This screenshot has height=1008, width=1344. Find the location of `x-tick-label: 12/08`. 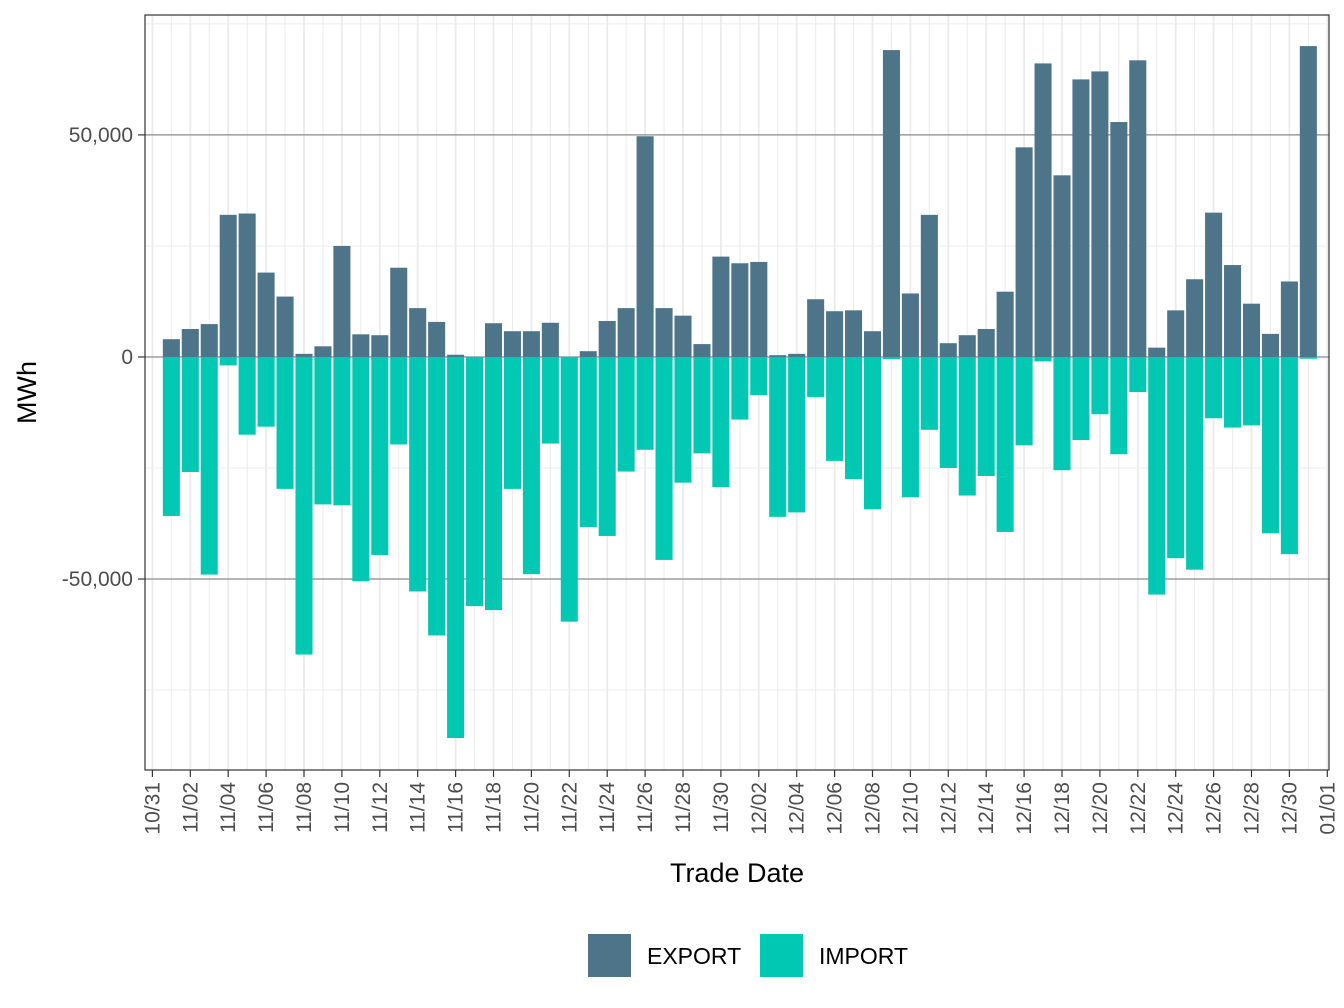

x-tick-label: 12/08 is located at coordinates (873, 808).